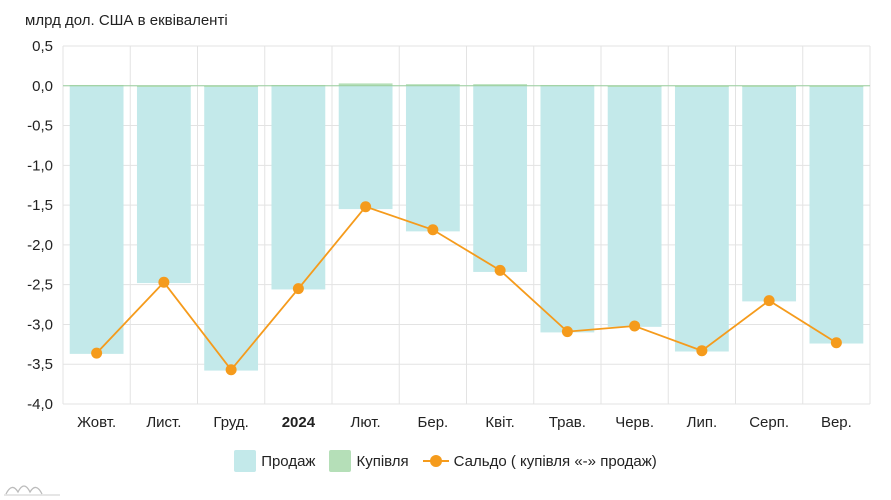  I want to click on unit-label: млрд дол. США в еквіваленті, so click(126, 20).